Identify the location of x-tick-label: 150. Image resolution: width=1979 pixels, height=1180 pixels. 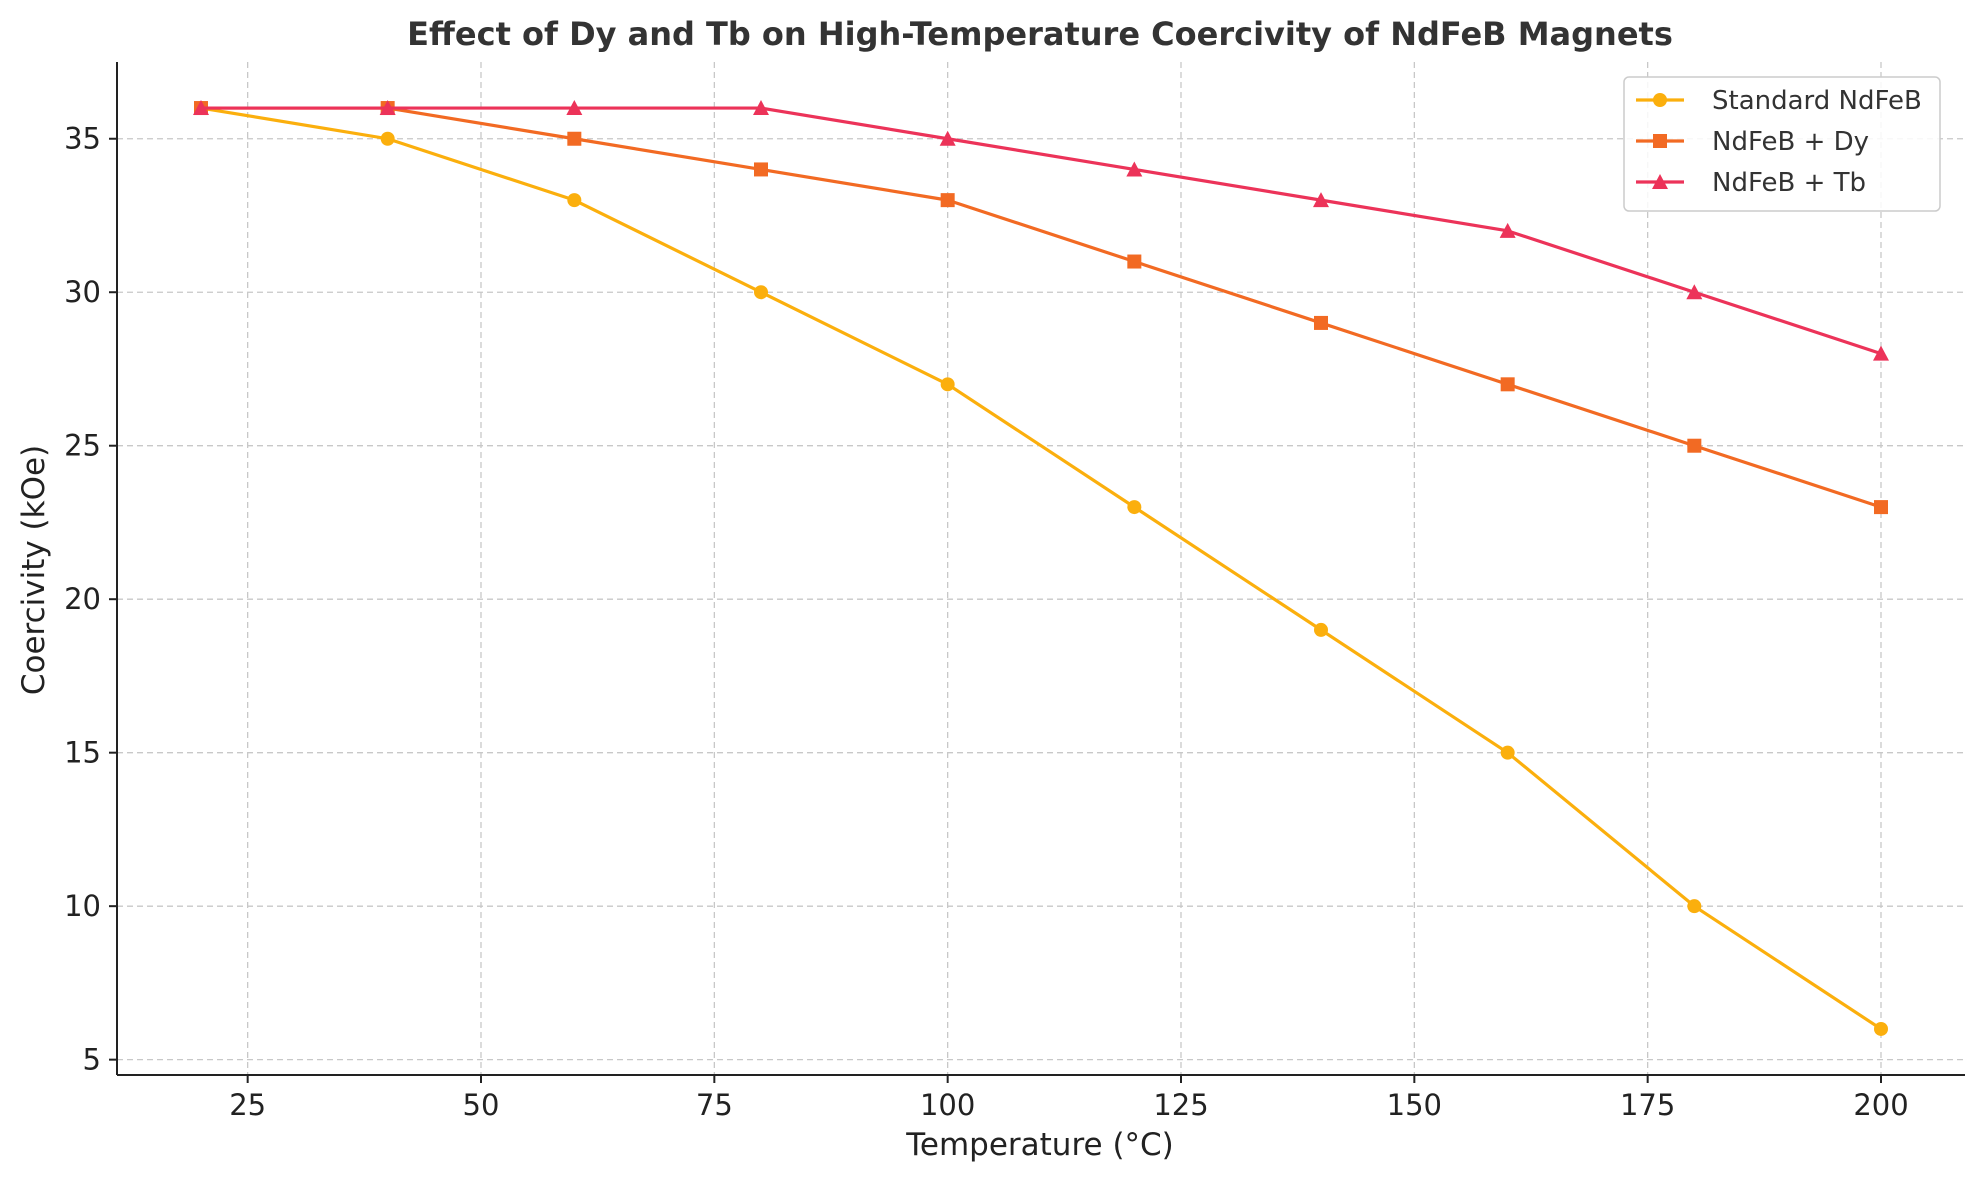
(1414, 1105).